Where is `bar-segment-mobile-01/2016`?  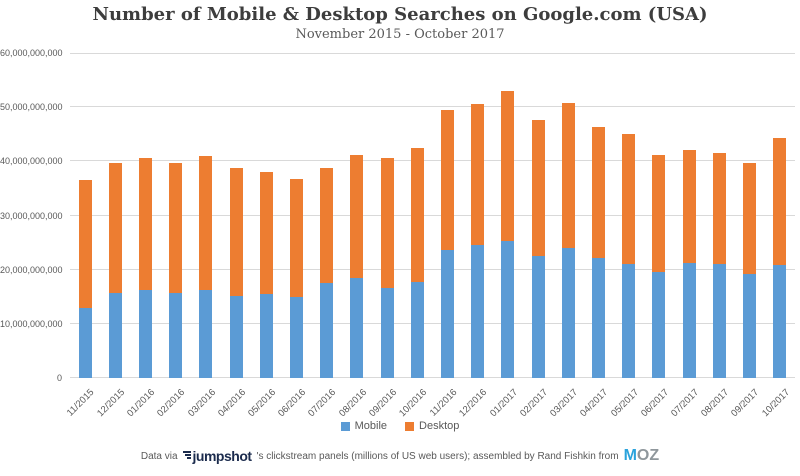
bar-segment-mobile-01/2016 is located at coordinates (145, 333).